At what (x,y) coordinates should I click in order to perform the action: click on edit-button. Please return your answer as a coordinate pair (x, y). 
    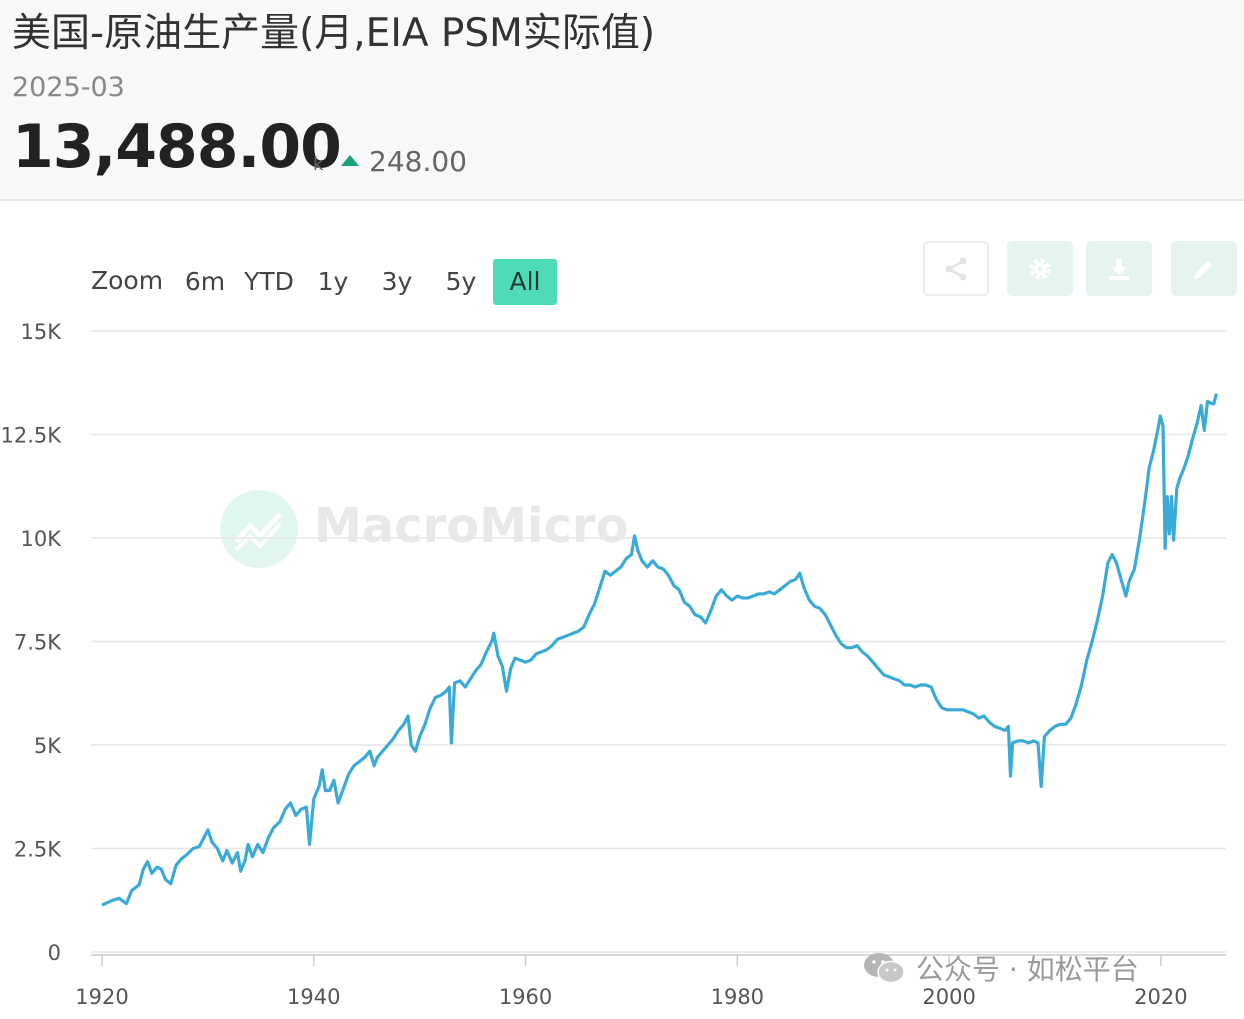
    Looking at the image, I should click on (1204, 268).